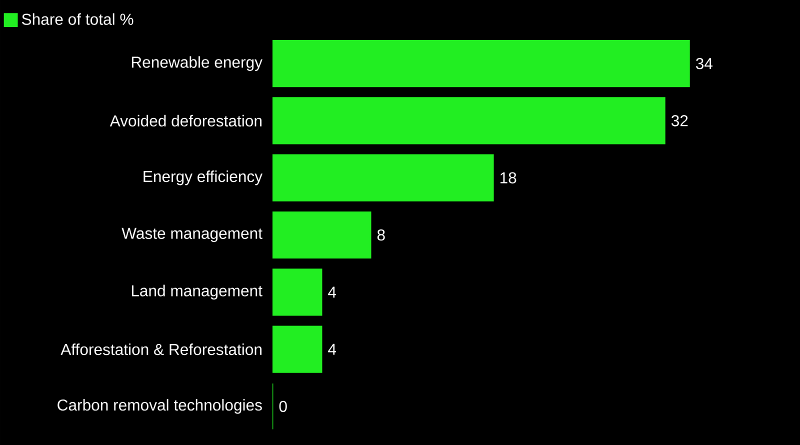 The height and width of the screenshot is (445, 800). What do you see at coordinates (161, 349) in the screenshot?
I see `y-tick-label: Afforestation & Reforestation` at bounding box center [161, 349].